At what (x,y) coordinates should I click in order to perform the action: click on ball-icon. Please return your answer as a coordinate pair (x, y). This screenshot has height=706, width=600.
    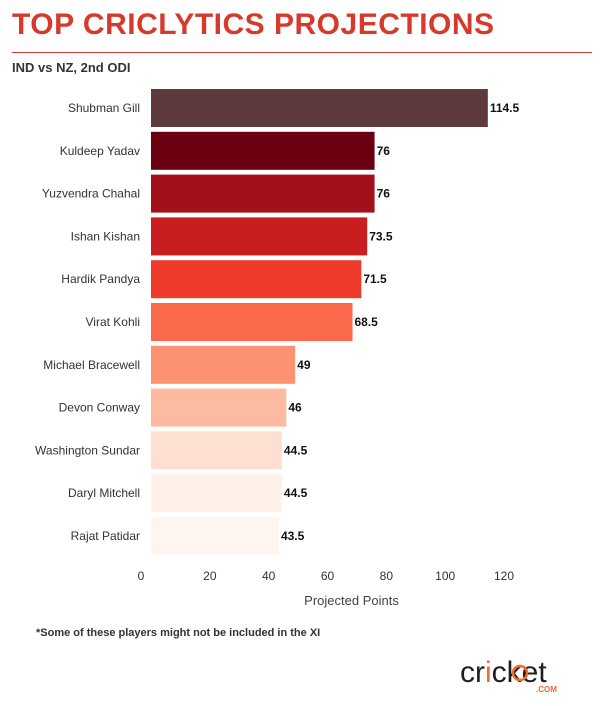
    Looking at the image, I should click on (520, 673).